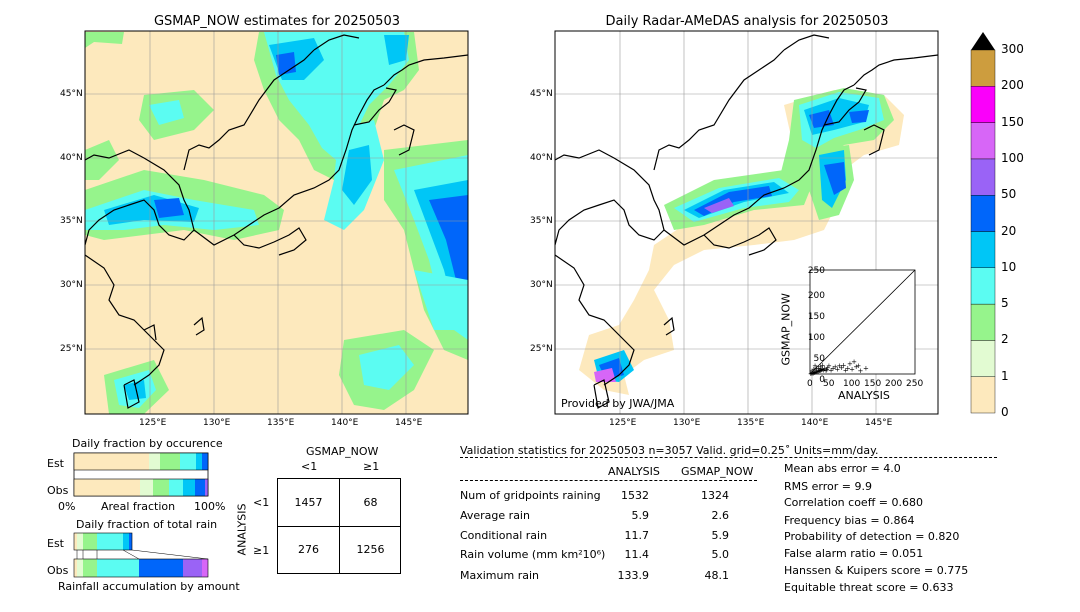  What do you see at coordinates (894, 384) in the screenshot?
I see `scatter-xtick: 200` at bounding box center [894, 384].